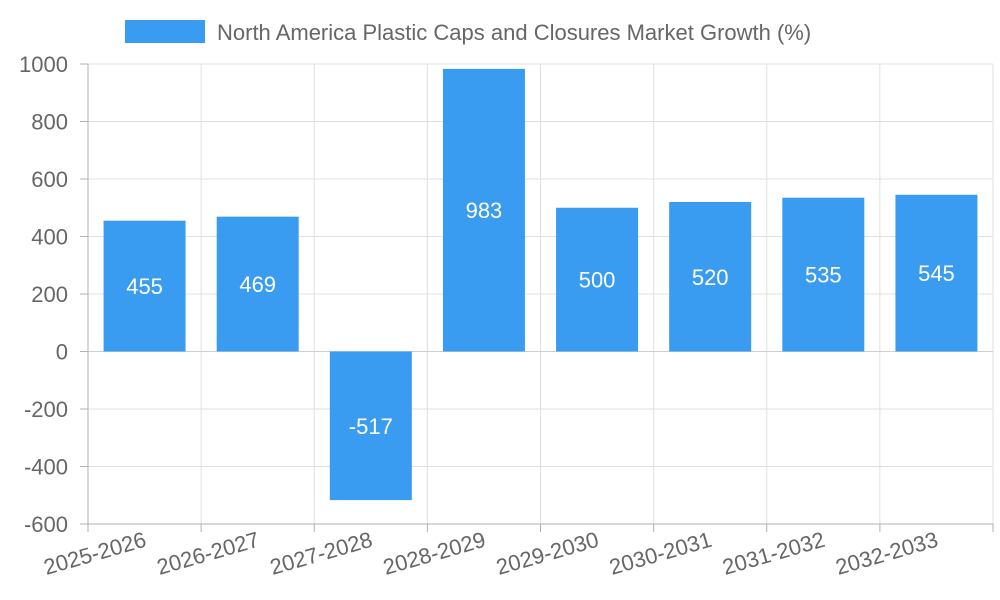 This screenshot has height=600, width=1000. Describe the element at coordinates (887, 553) in the screenshot. I see `x-tick-label: 2032-2033` at that location.